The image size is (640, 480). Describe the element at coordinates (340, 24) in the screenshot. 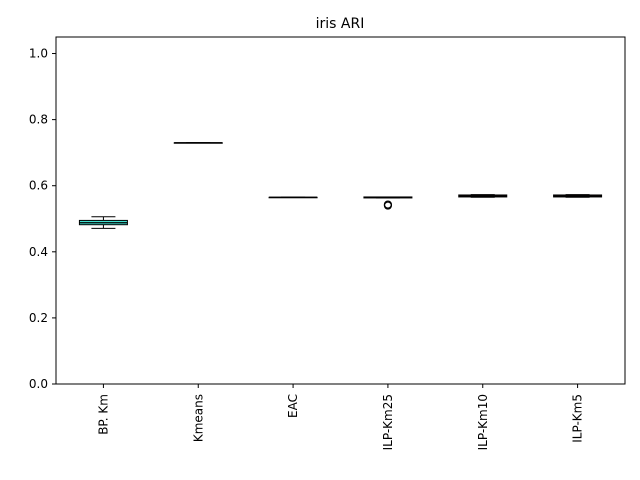

I see `chart-title: iris ARI` at that location.